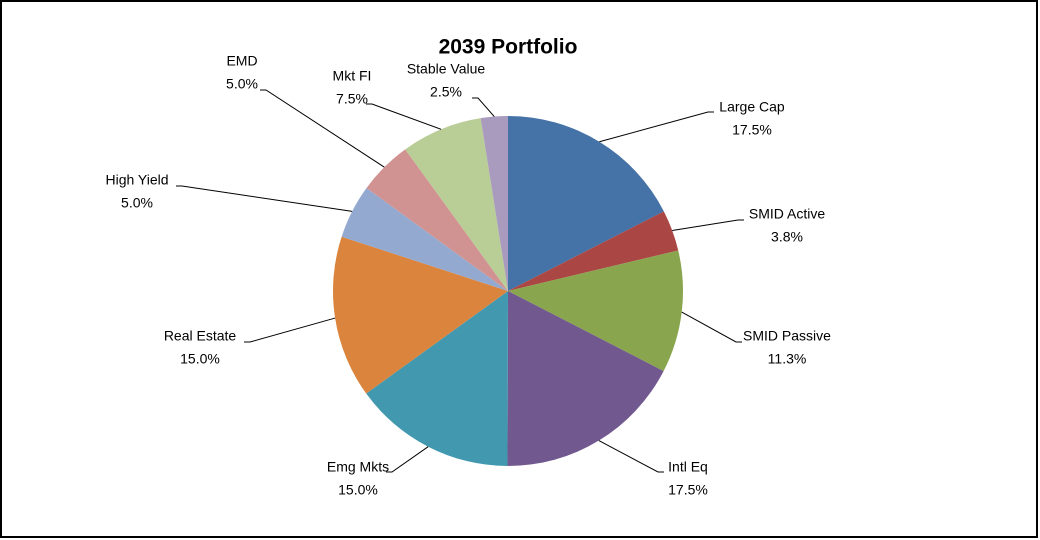 This screenshot has height=540, width=1040. I want to click on data-label-name: SMID Active, so click(787, 214).